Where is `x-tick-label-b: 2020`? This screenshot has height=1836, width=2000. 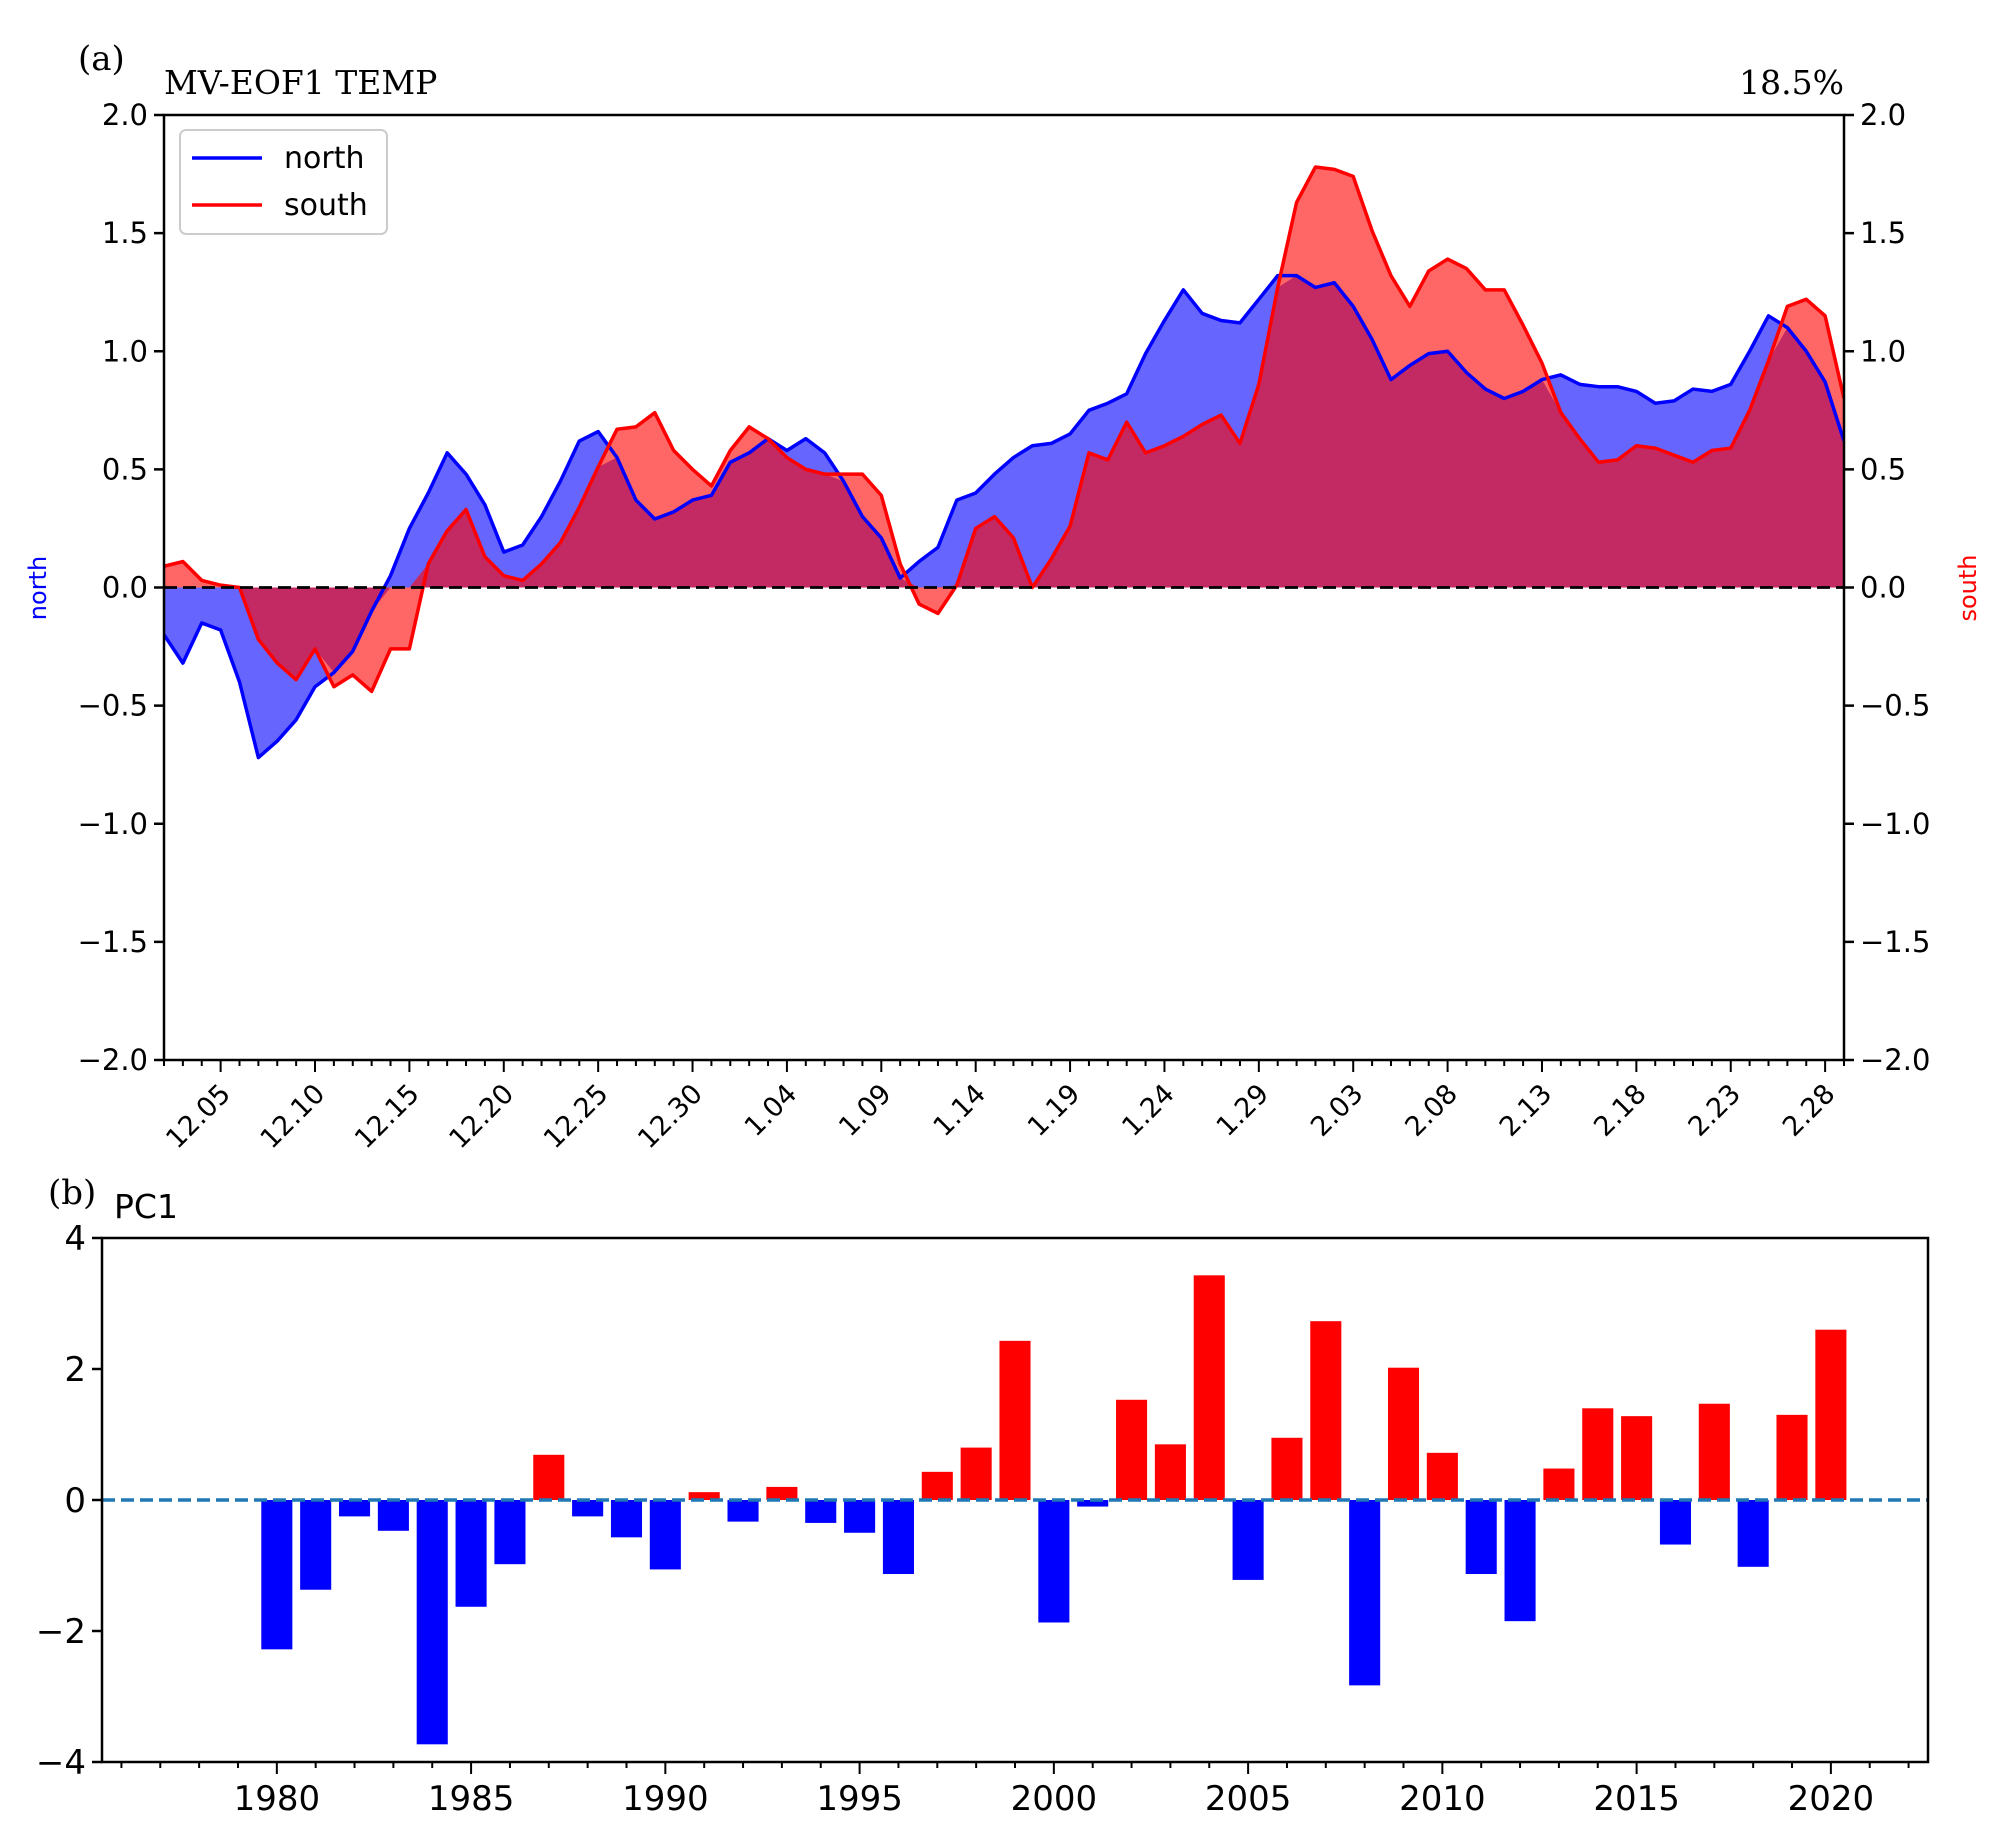
x-tick-label-b: 2020 is located at coordinates (1831, 1799).